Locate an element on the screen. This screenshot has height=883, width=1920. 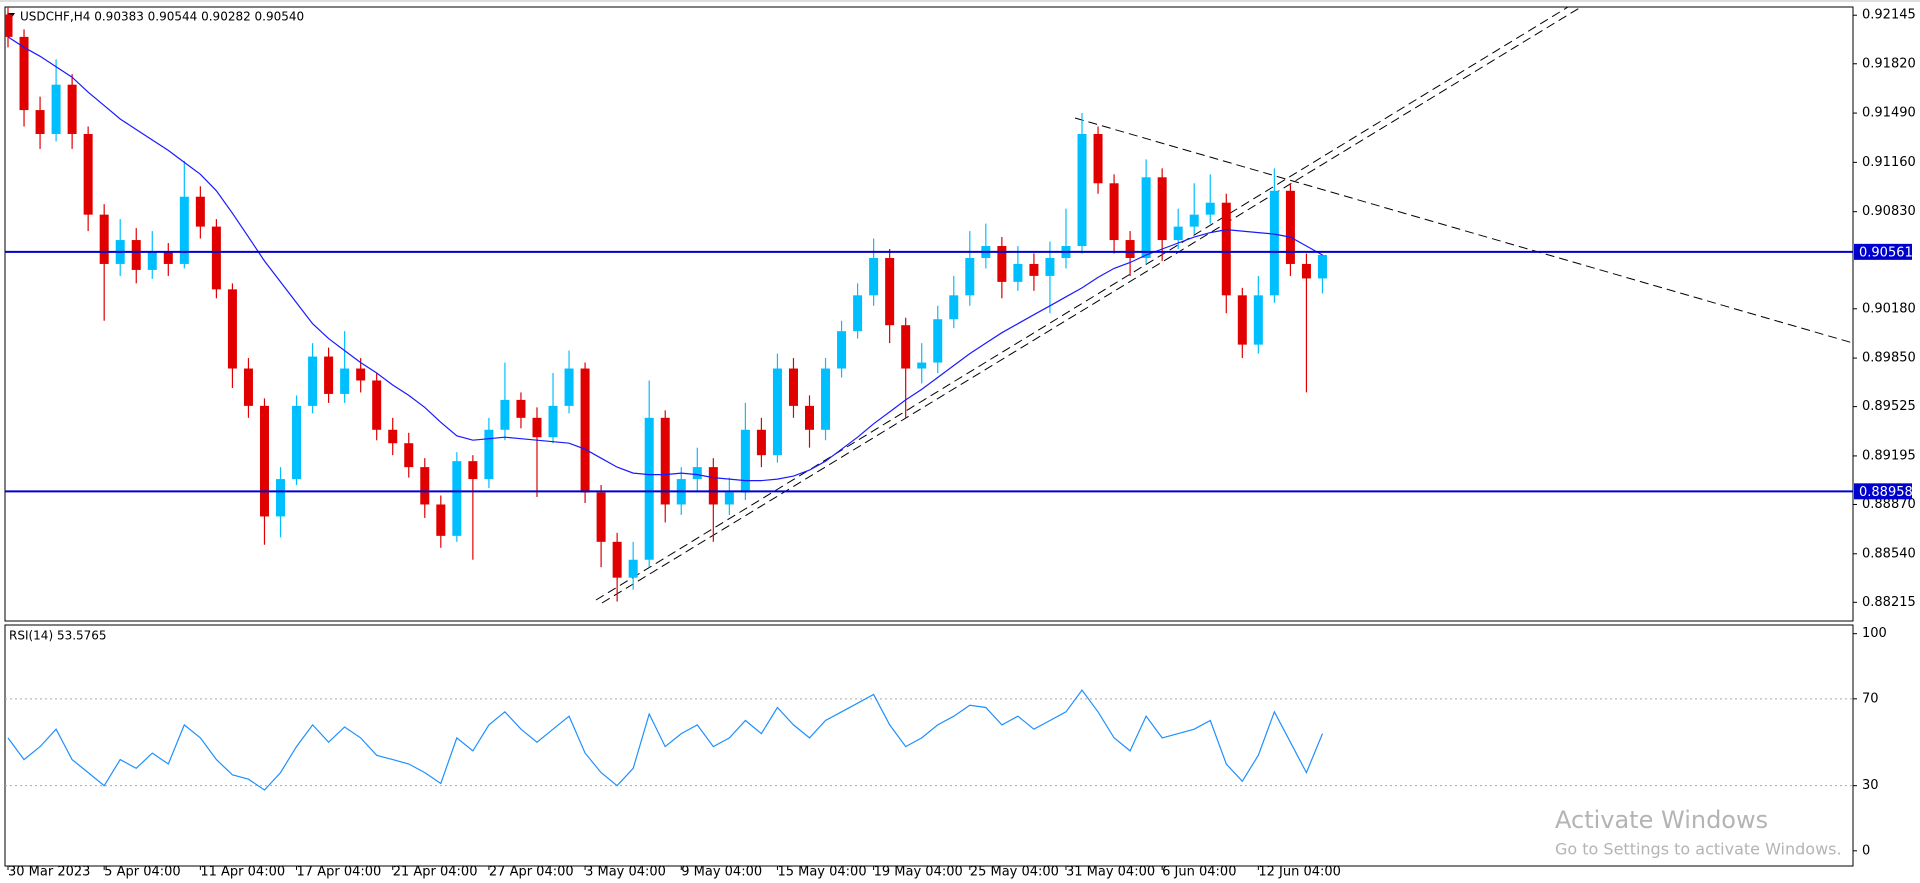
trend-line is located at coordinates (1463, 230).